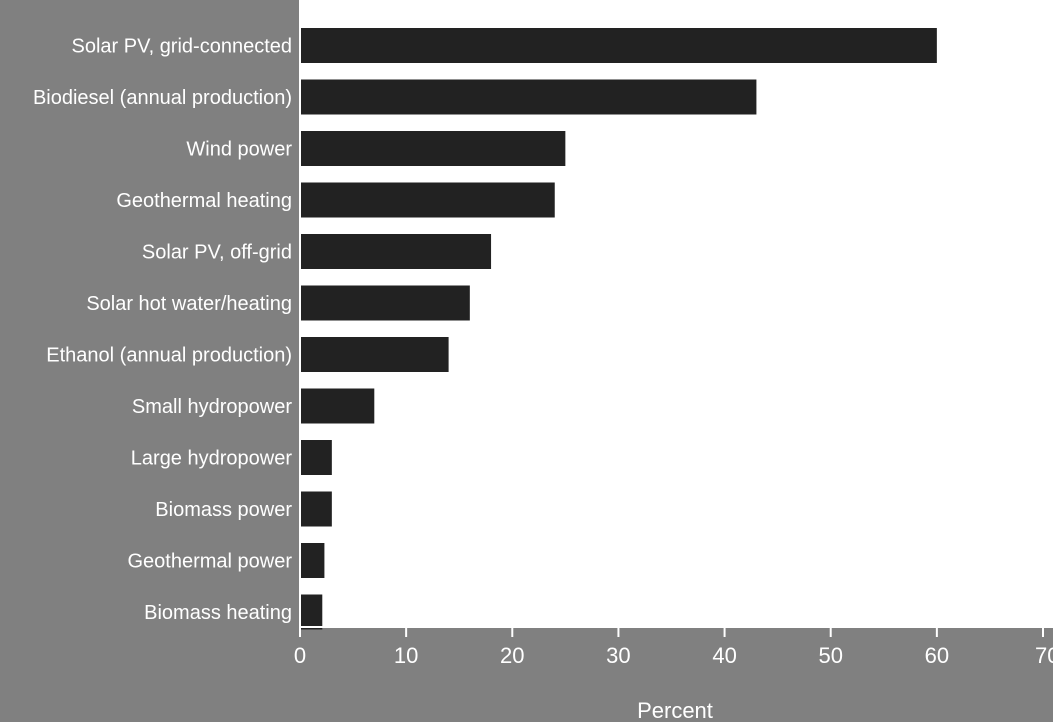 This screenshot has height=727, width=1053. What do you see at coordinates (223, 510) in the screenshot?
I see `category-label: Biomass power` at bounding box center [223, 510].